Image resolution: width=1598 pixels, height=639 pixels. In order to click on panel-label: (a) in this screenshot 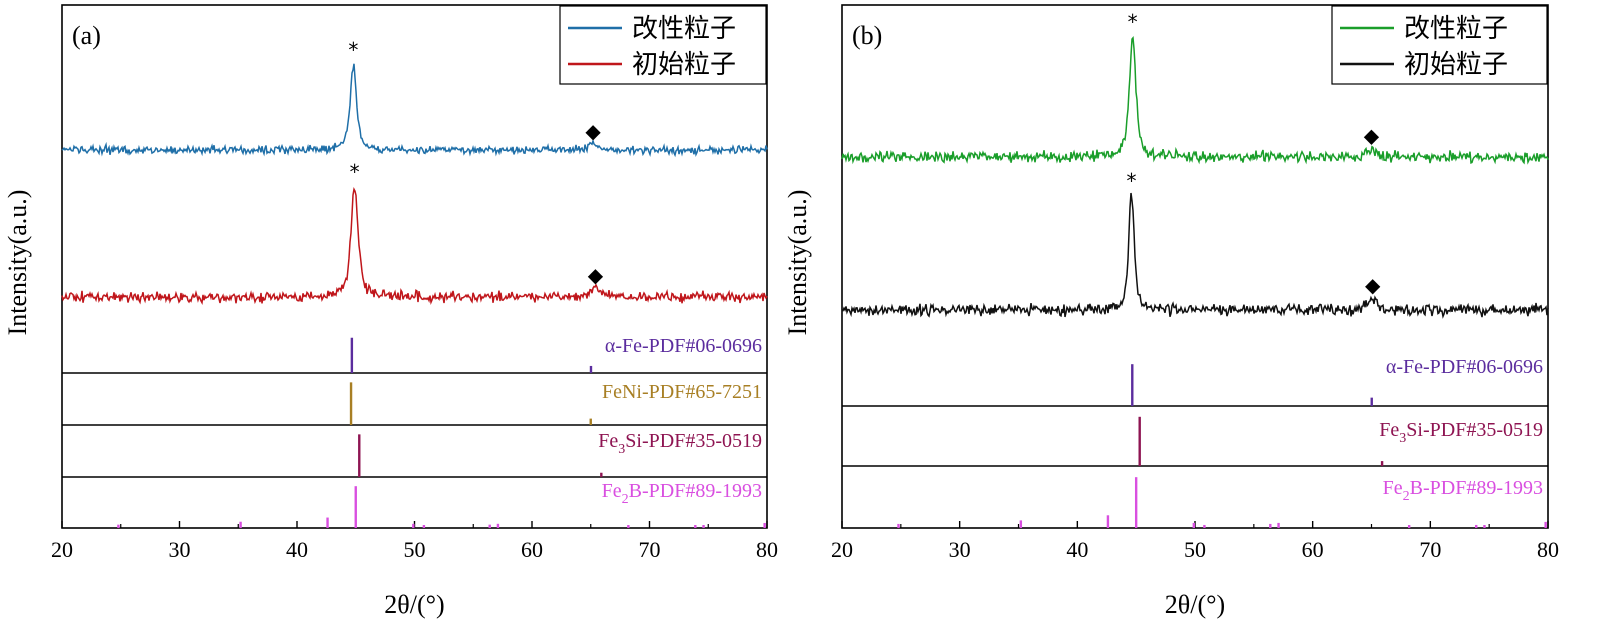, I will do `click(86, 35)`.